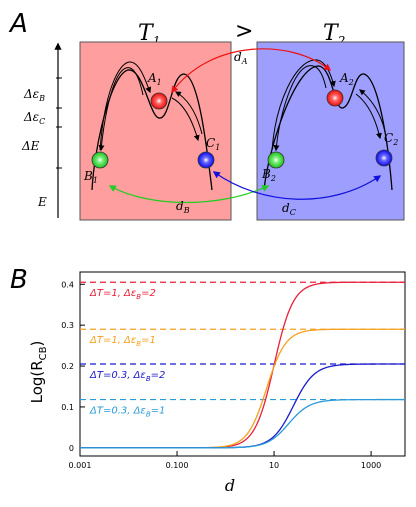  Describe the element at coordinates (121, 109) in the screenshot. I see `left-arrow-a-to-b` at that location.